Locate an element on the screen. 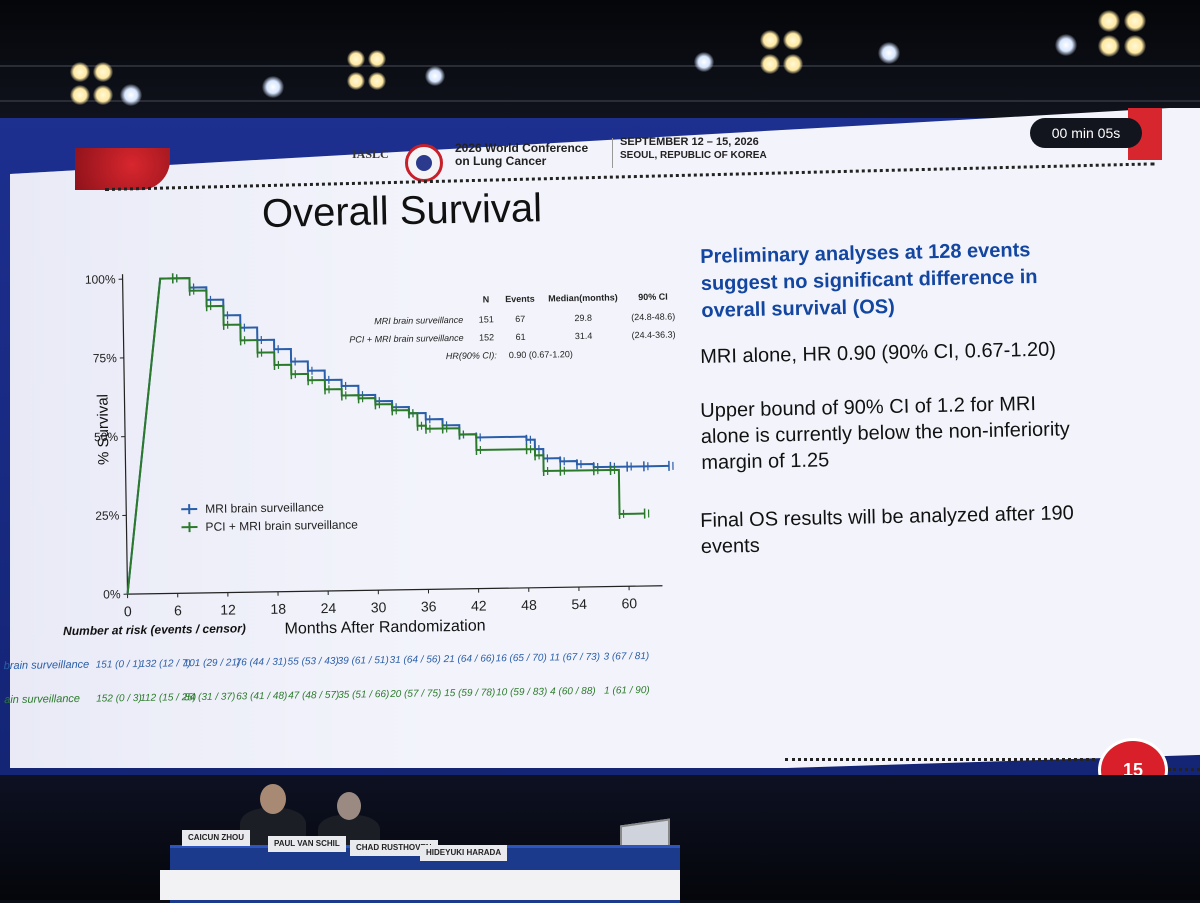  at-risk-value: 76 (44 / 31) is located at coordinates (261, 663).